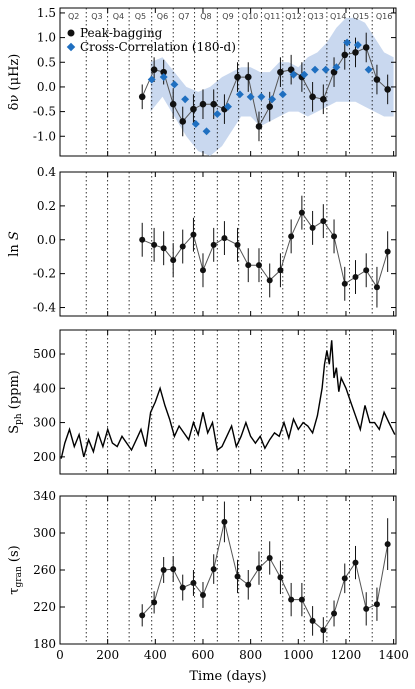 Image resolution: width=415 pixels, height=689 pixels. What do you see at coordinates (44, 136) in the screenshot?
I see `y-tick-label: -1.0` at bounding box center [44, 136].